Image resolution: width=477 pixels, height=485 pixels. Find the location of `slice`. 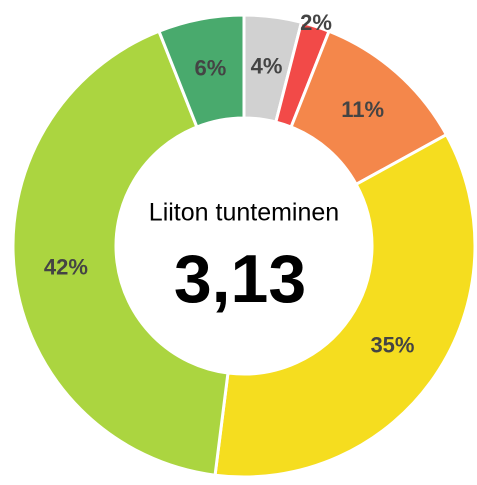

slice is located at coordinates (201, 71).